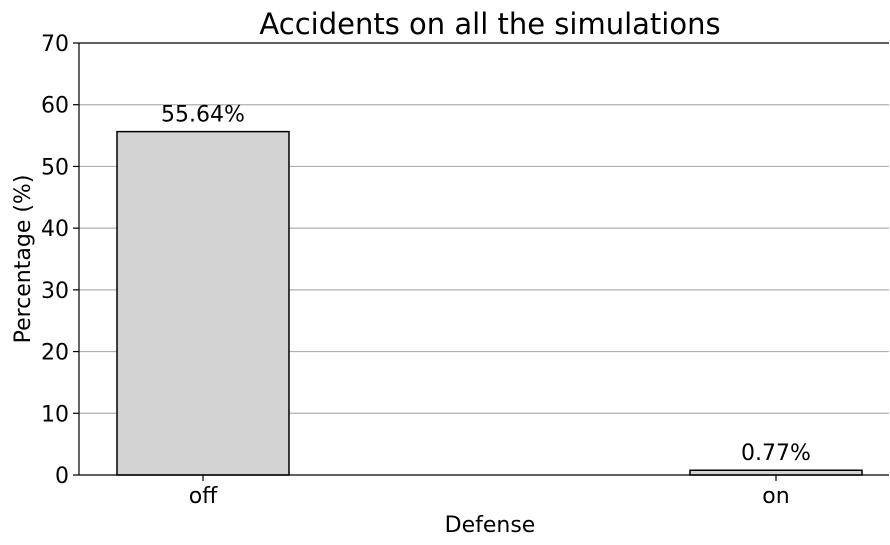  Describe the element at coordinates (55, 229) in the screenshot. I see `y-tick-label: 40` at that location.